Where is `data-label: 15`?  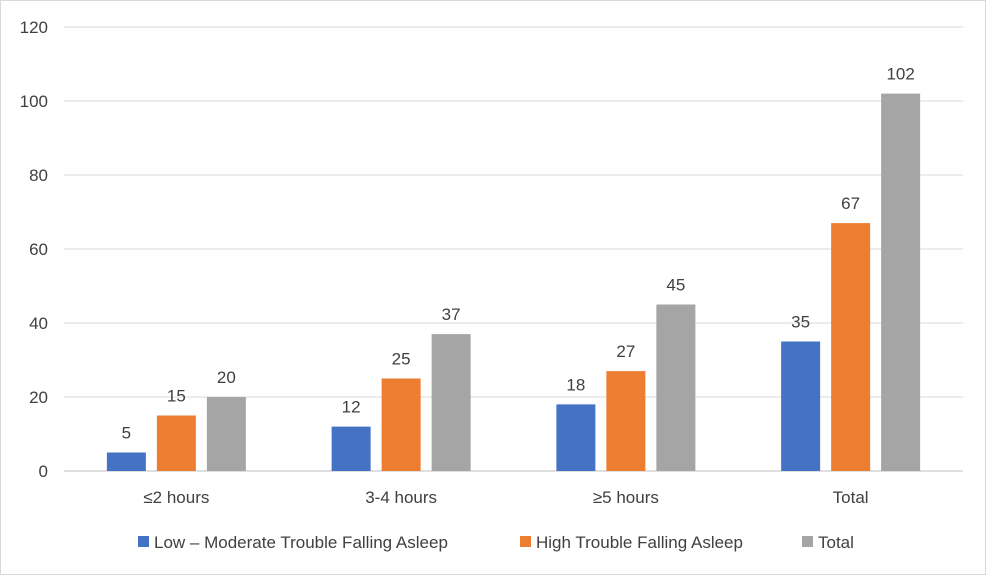
data-label: 15 is located at coordinates (176, 396).